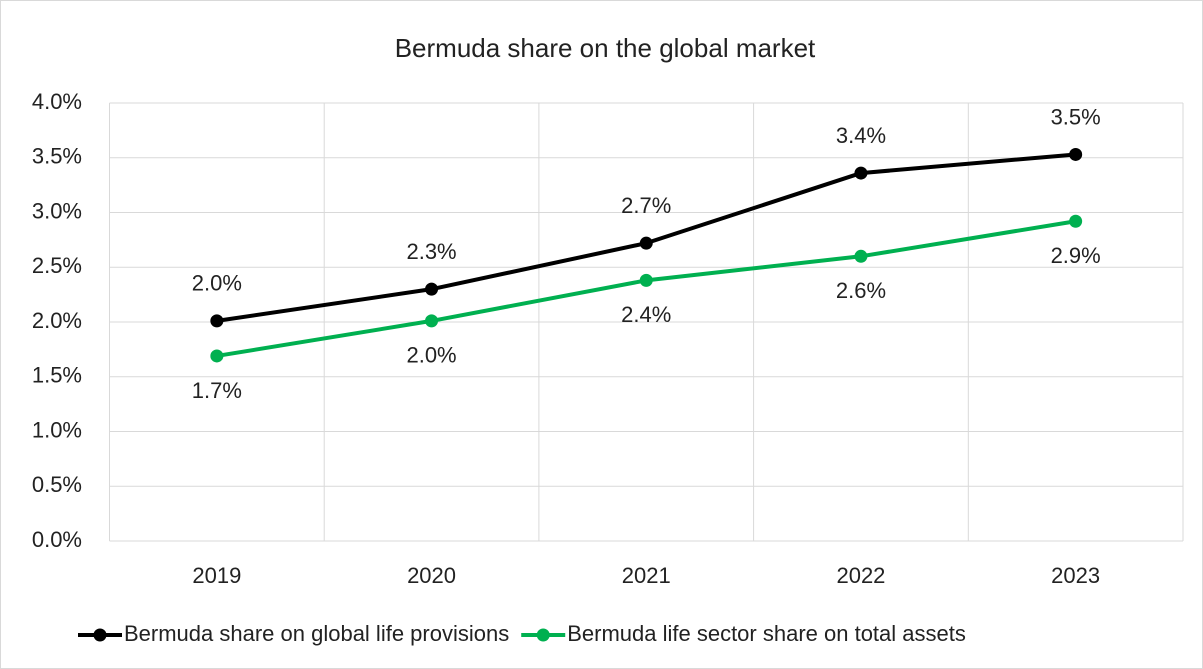 The image size is (1203, 669). I want to click on chart-title: Bermuda share on the global market, so click(605, 48).